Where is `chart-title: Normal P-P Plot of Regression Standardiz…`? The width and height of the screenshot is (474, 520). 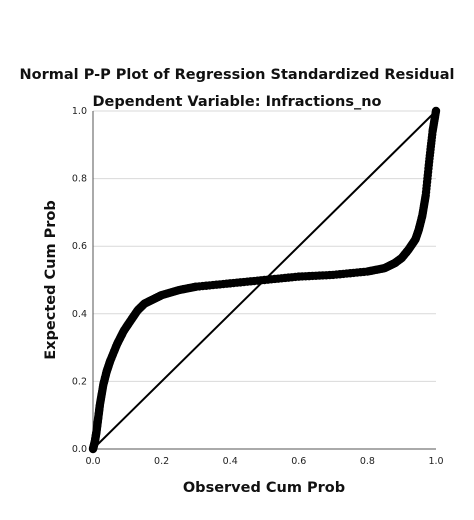
chart-title: Normal P-P Plot of Regression Standardiz… is located at coordinates (237, 75).